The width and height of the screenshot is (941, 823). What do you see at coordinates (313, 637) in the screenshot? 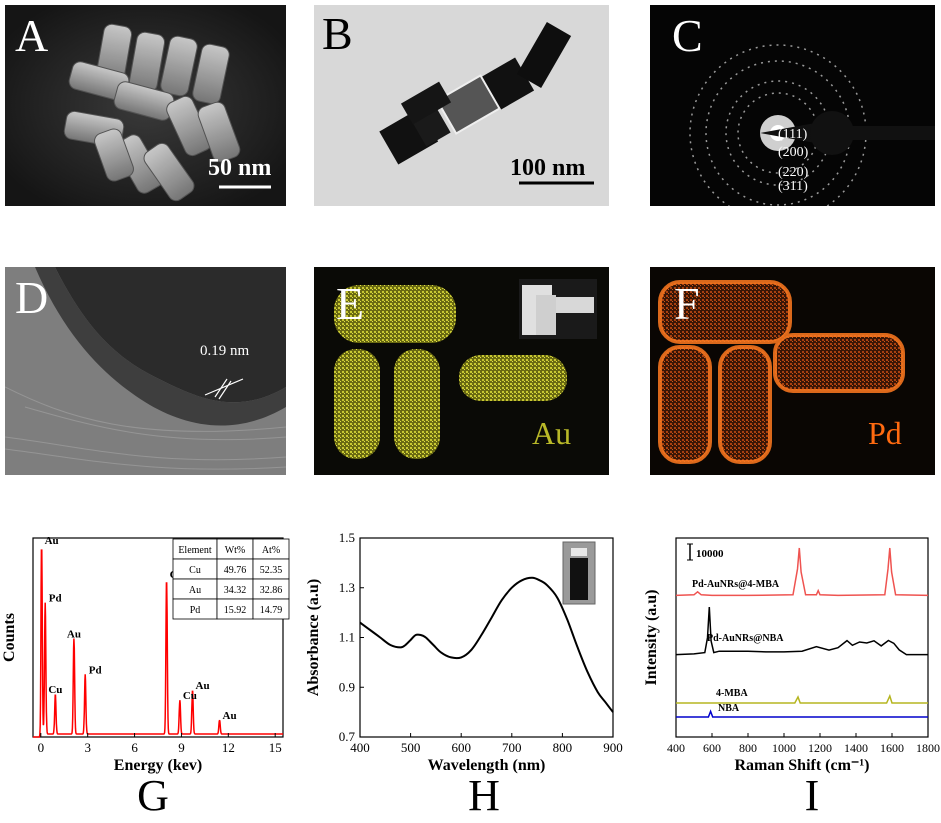
I see `y-axis-label: Absorbance (a.u)` at bounding box center [313, 637].